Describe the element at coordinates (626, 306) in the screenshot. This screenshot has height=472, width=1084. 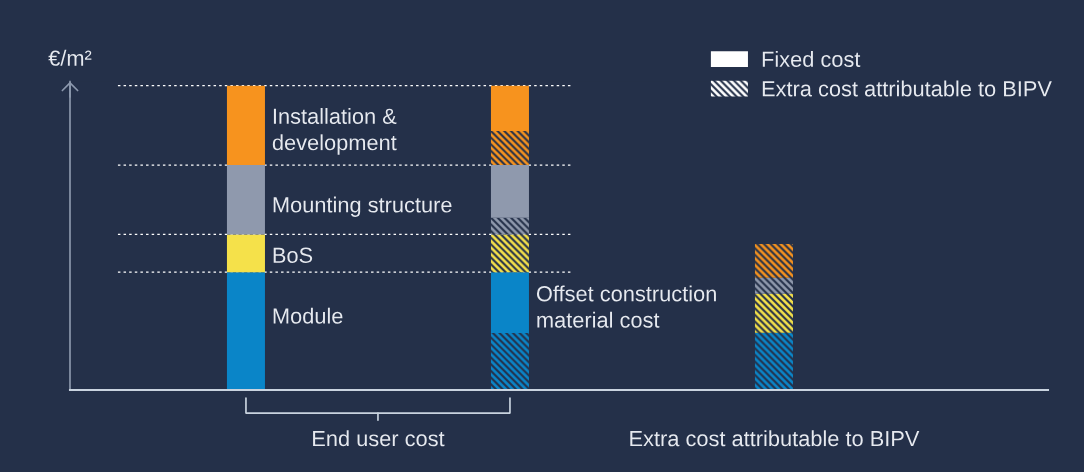
I see `series-label: Offset construction material cost` at that location.